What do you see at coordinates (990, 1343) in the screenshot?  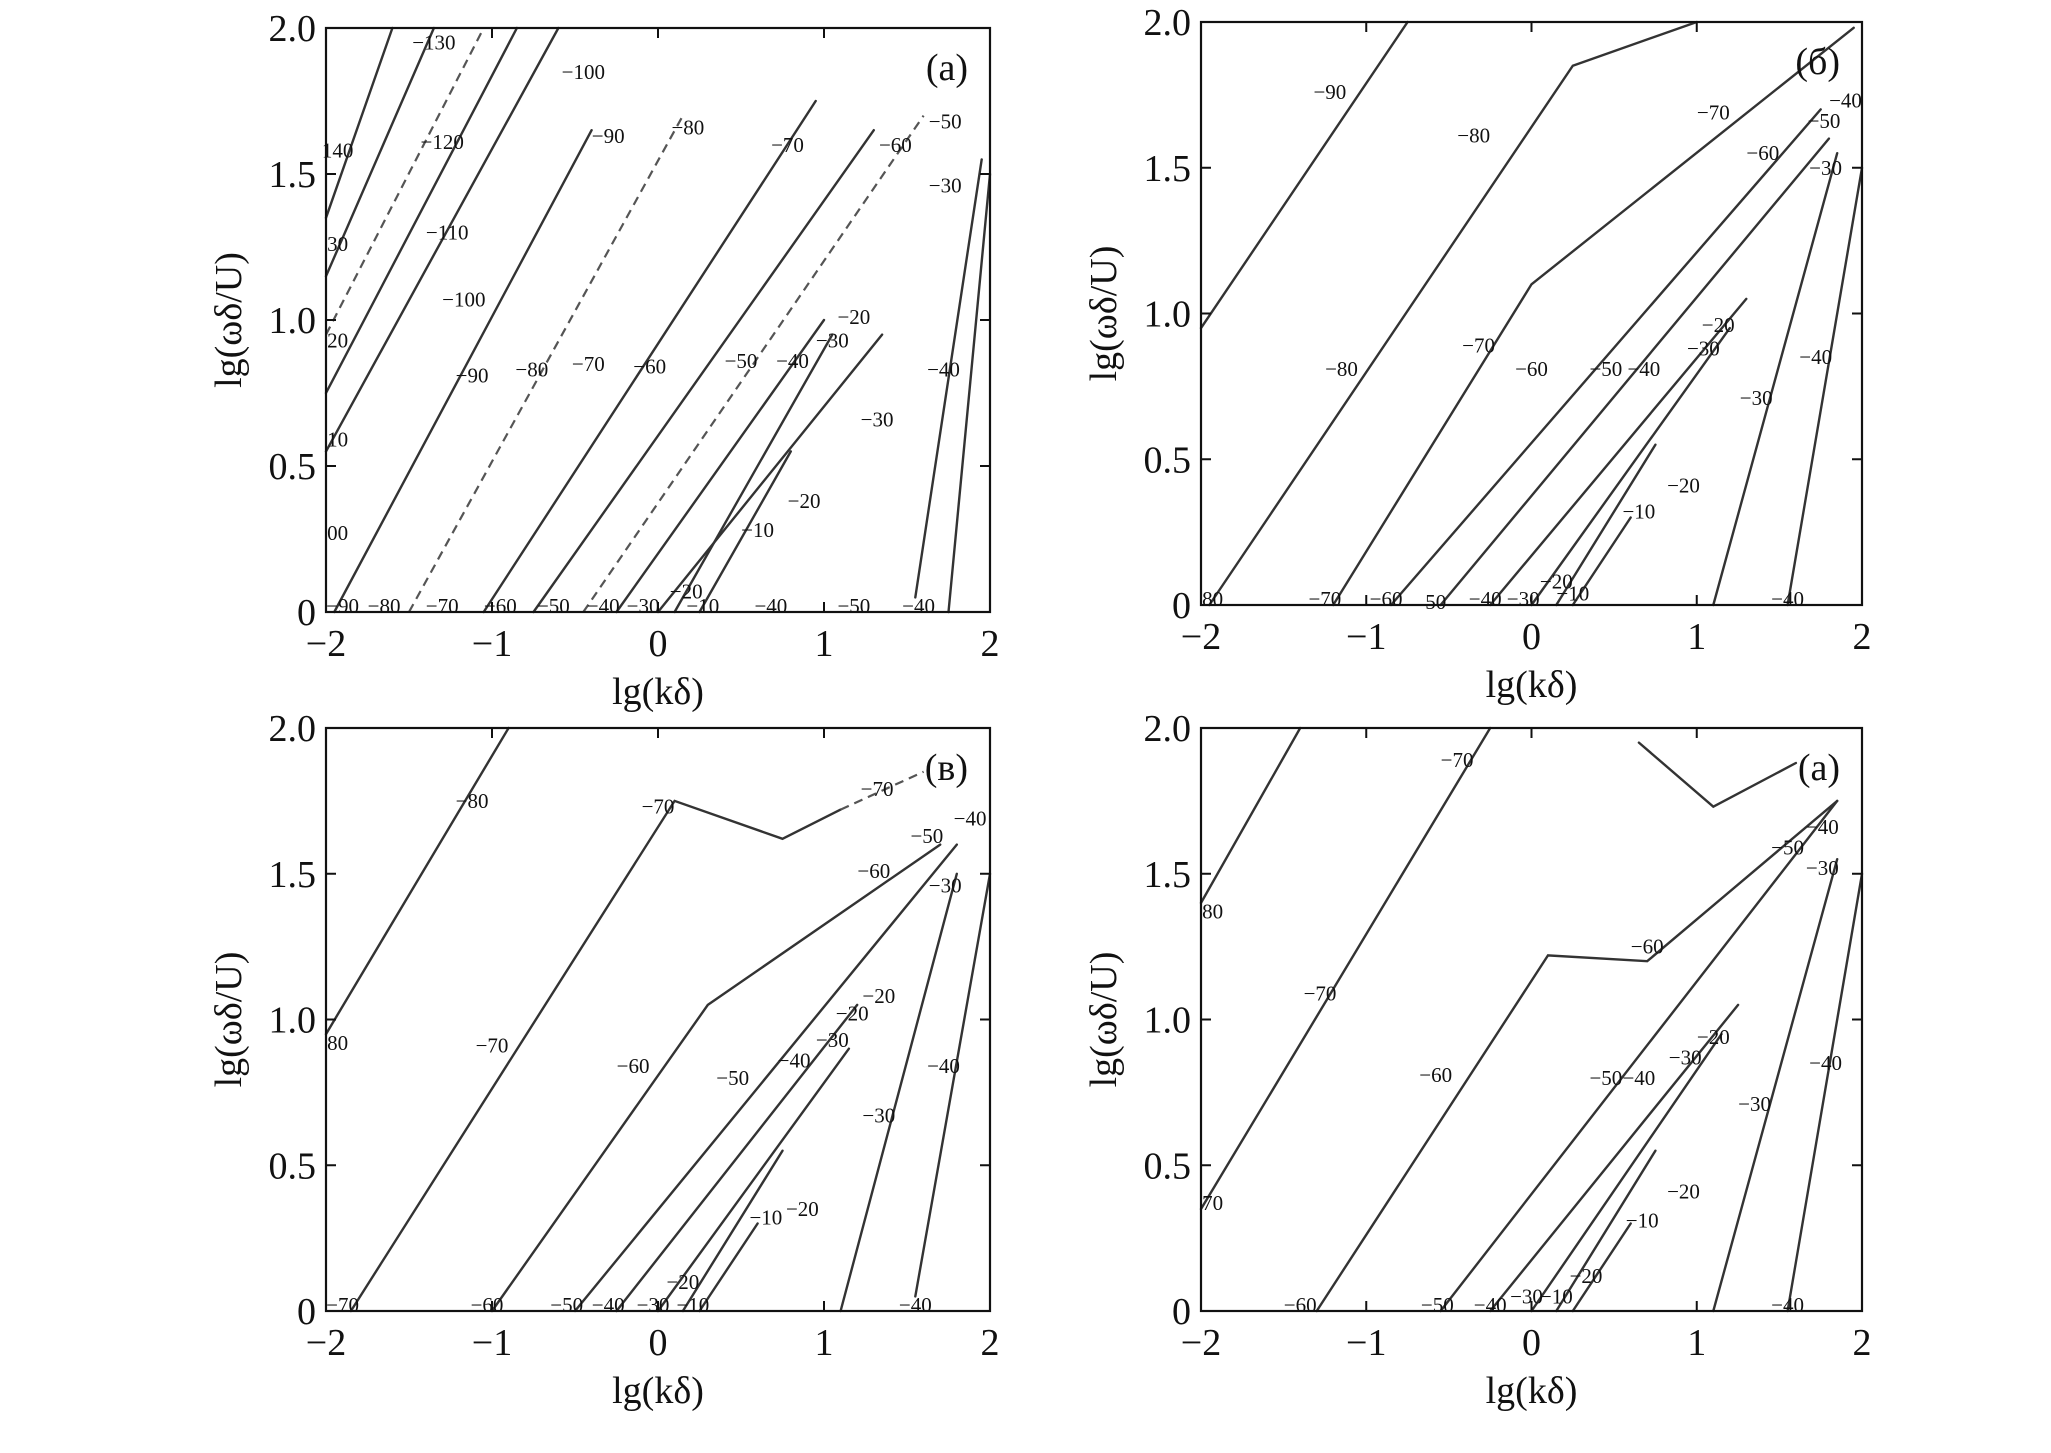 I see `x-tick-label: 2` at bounding box center [990, 1343].